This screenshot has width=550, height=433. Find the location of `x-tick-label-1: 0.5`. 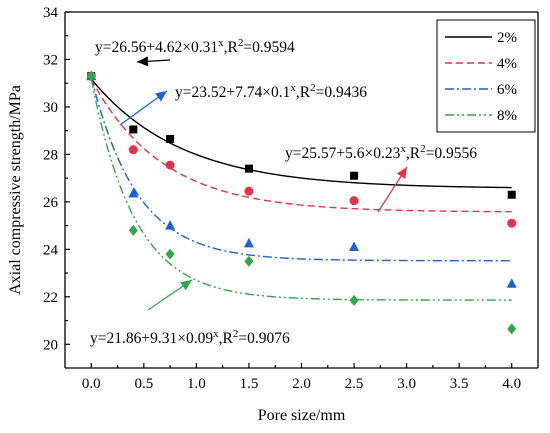

x-tick-label-1: 0.5 is located at coordinates (143, 384).